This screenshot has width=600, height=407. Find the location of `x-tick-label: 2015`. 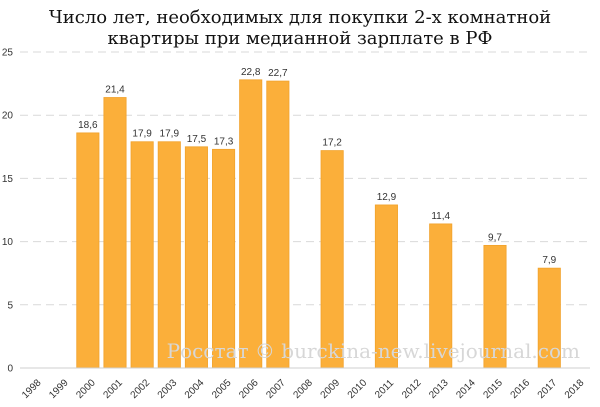

x-tick-label: 2015 is located at coordinates (493, 389).